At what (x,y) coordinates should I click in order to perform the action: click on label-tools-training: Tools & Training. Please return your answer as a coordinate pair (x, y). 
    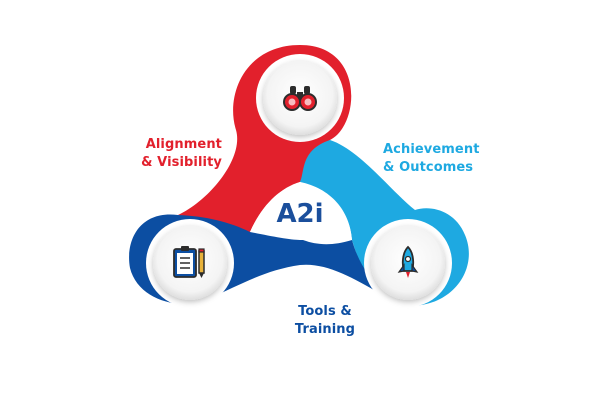
    Looking at the image, I should click on (325, 321).